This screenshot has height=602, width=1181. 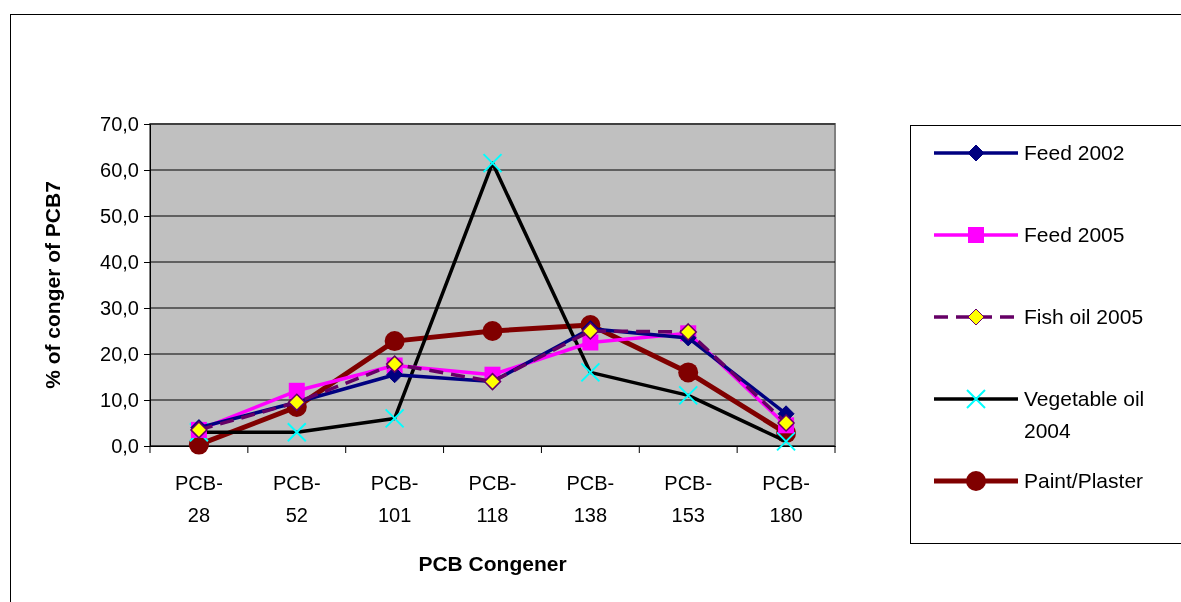 What do you see at coordinates (1084, 414) in the screenshot?
I see `legend-label: Vegetable oil 2004` at bounding box center [1084, 414].